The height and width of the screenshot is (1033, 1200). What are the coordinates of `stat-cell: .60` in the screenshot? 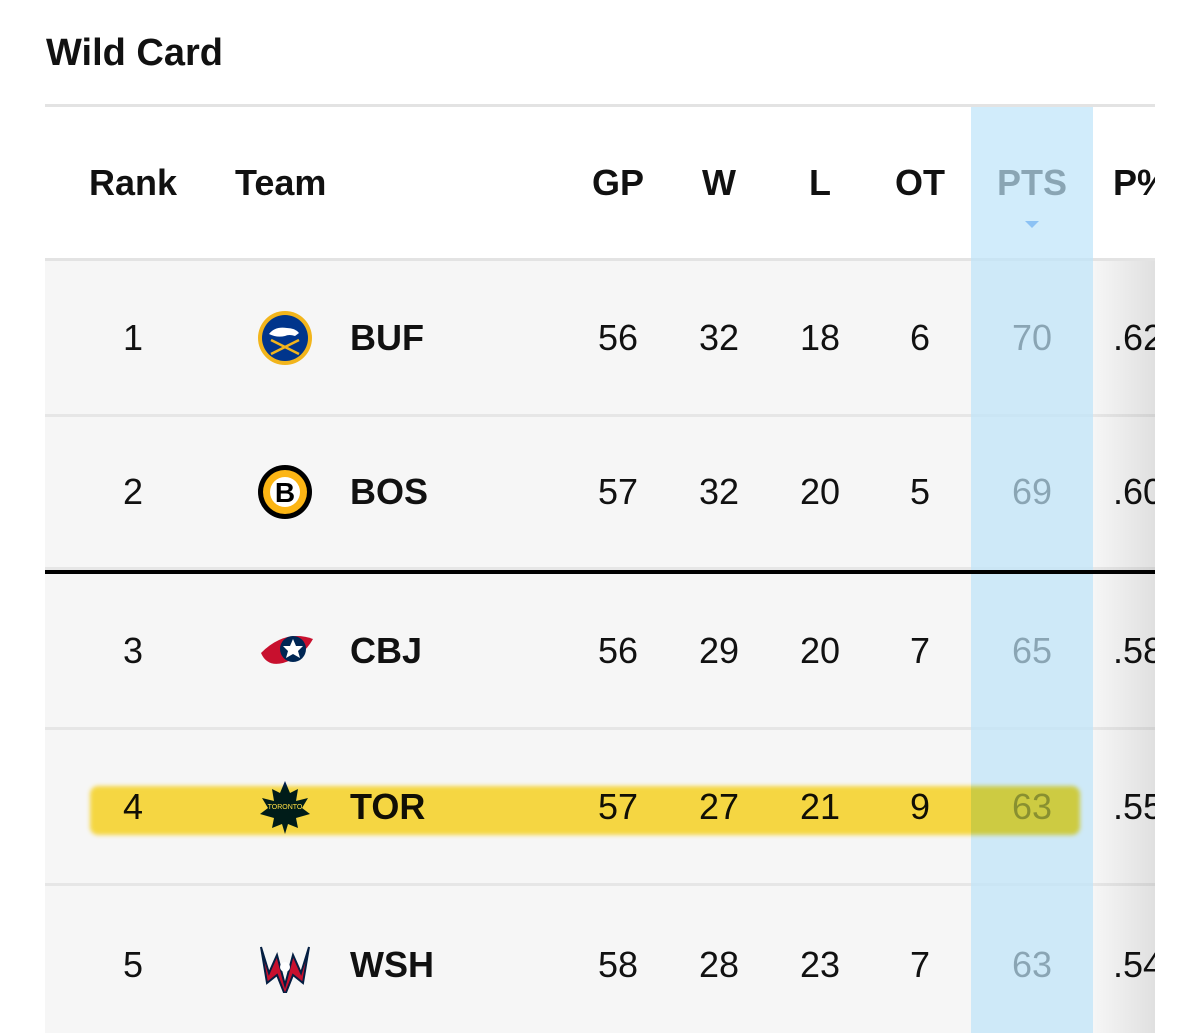 It's located at (1134, 492).